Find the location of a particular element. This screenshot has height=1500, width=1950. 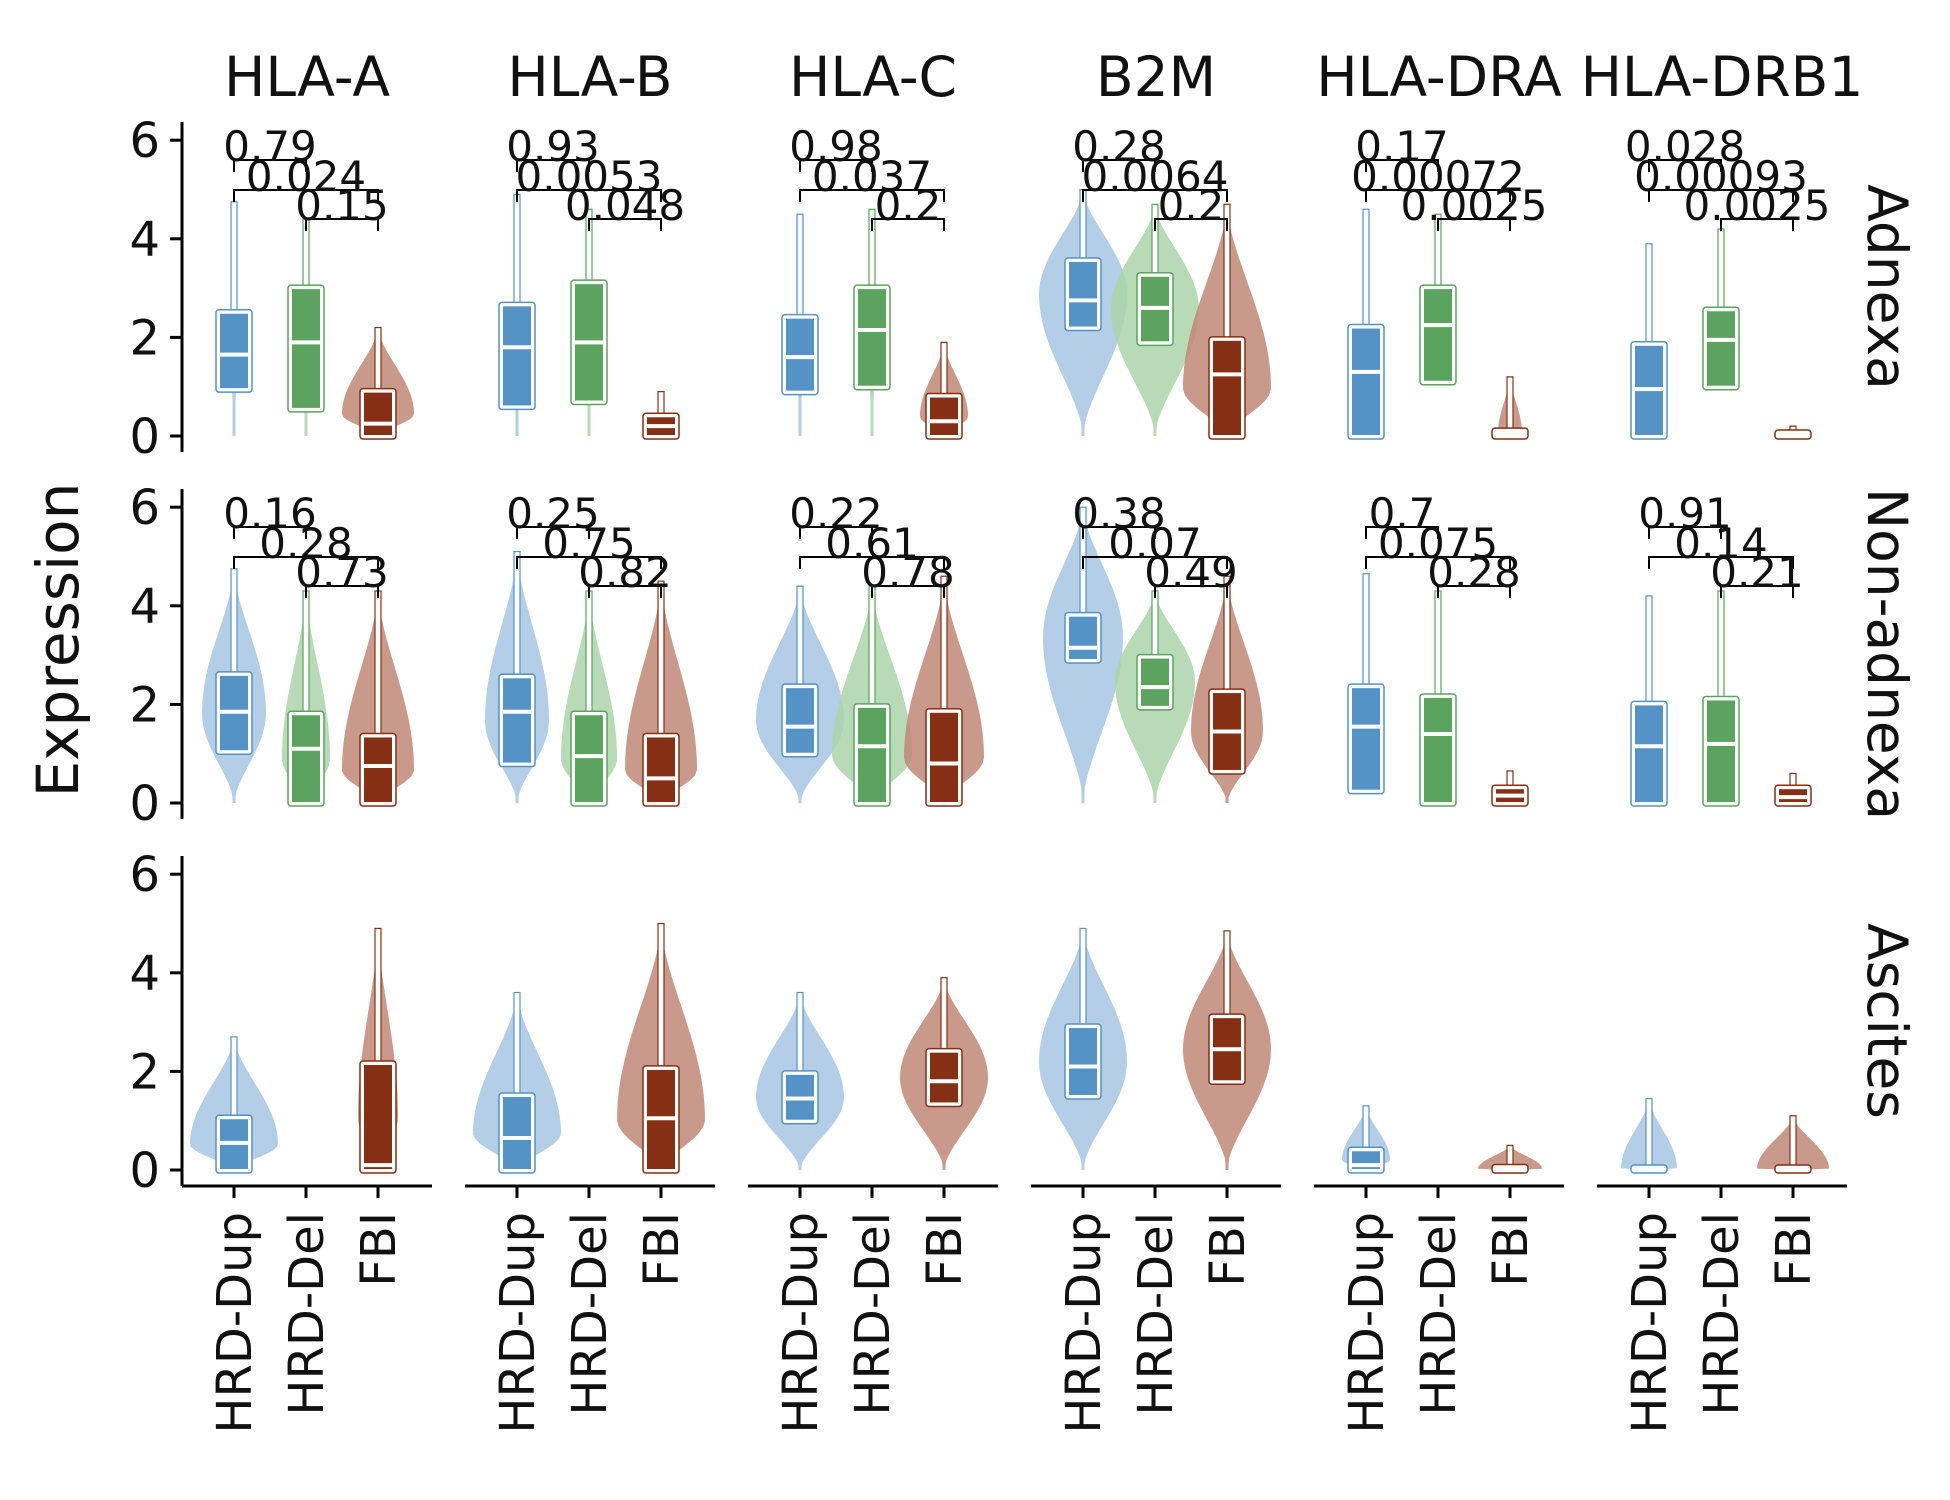

p-value-label: 0.22 is located at coordinates (836, 513).